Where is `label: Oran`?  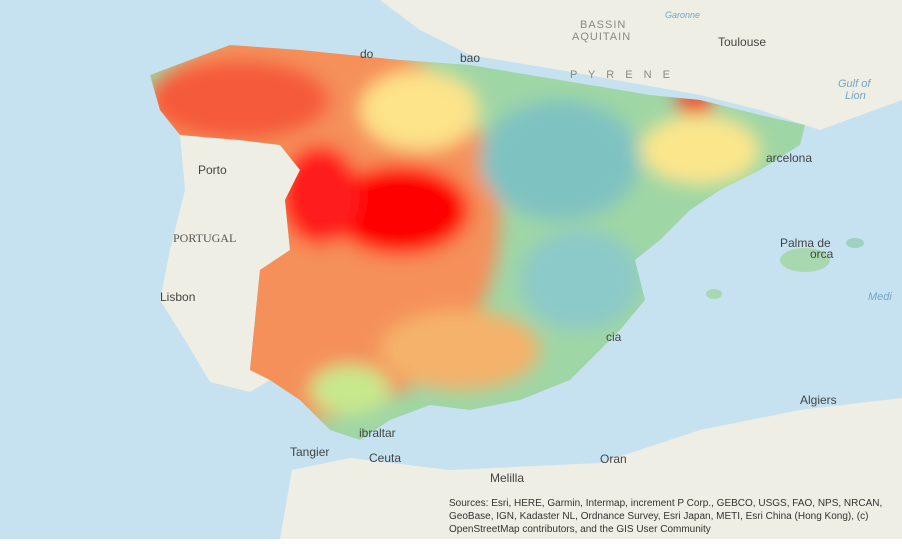 label: Oran is located at coordinates (613, 459).